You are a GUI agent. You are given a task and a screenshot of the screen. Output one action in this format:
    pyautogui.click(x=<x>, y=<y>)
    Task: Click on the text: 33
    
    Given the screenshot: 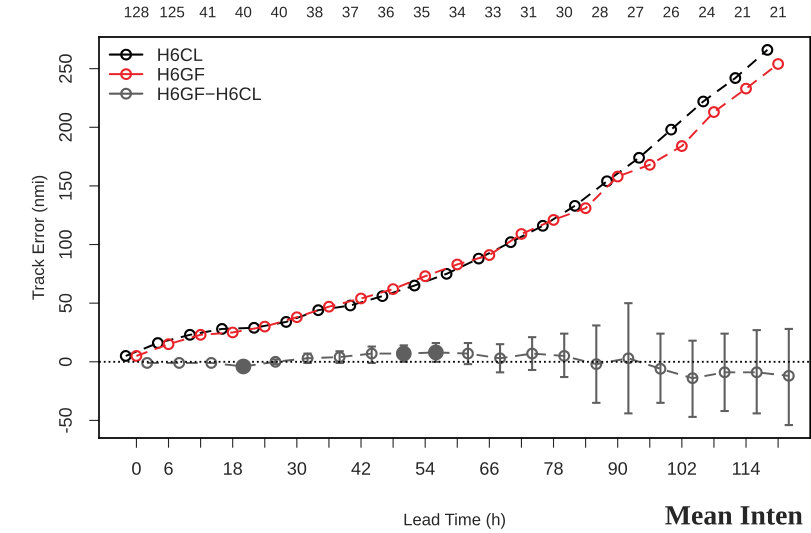 What is the action you would take?
    pyautogui.click(x=493, y=12)
    